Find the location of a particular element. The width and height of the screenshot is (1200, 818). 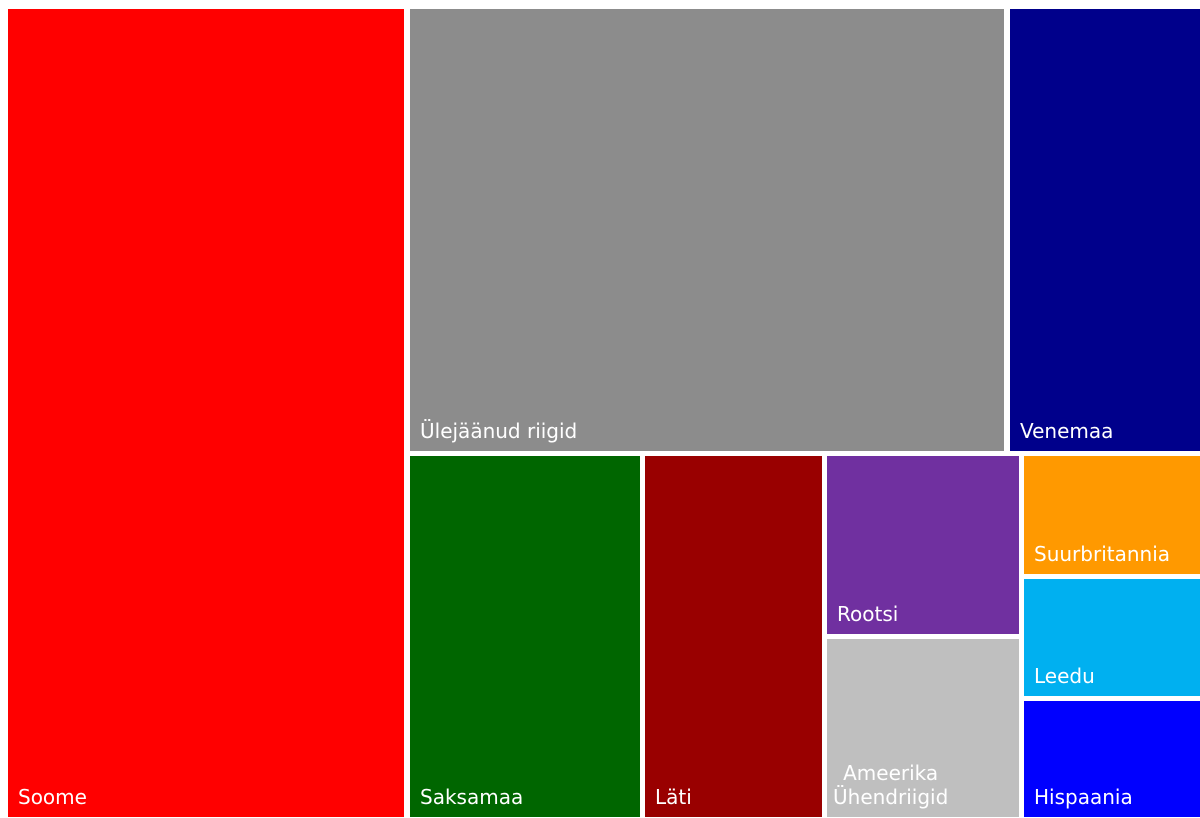

tile-label-hispaania: Hispaania is located at coordinates (1083, 797).